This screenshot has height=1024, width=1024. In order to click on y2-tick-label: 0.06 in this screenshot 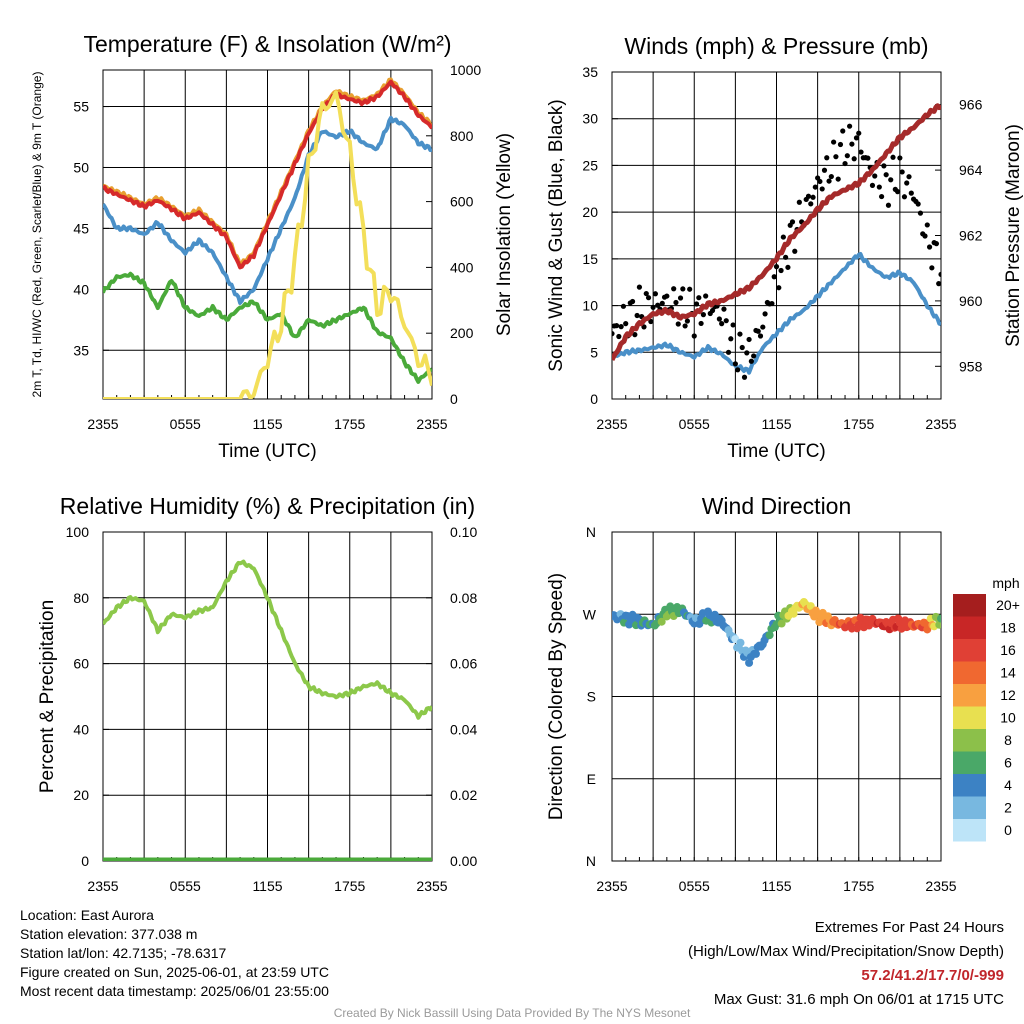, I will do `click(463, 664)`.